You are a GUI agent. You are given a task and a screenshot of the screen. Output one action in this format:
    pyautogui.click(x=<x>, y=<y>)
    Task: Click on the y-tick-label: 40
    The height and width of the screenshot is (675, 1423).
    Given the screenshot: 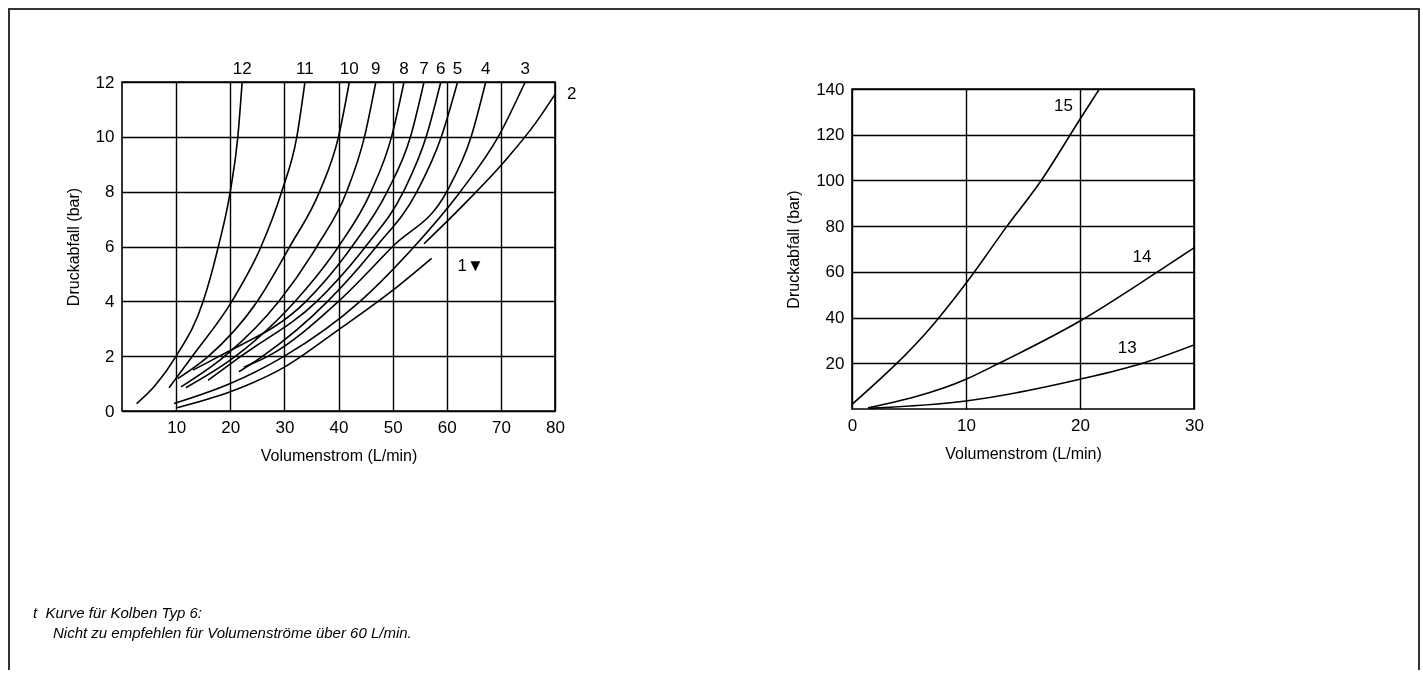 What is the action you would take?
    pyautogui.click(x=835, y=318)
    